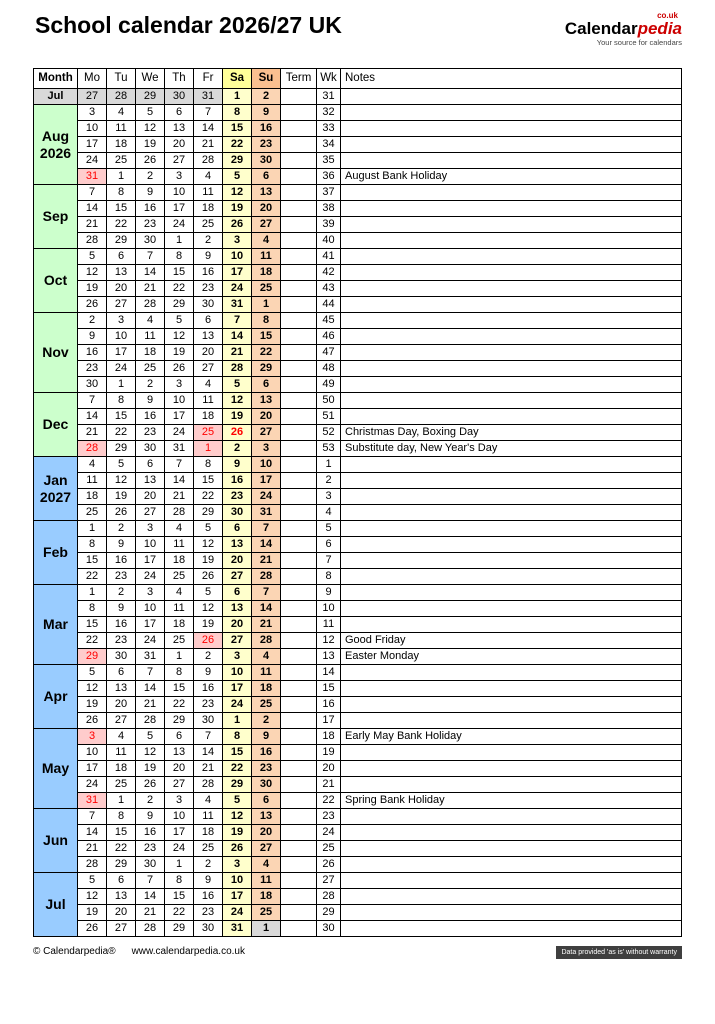 Image resolution: width=715 pixels, height=1024 pixels. What do you see at coordinates (357, 624) in the screenshot?
I see `week-row: Mar 1 2 3 4 5 6 7 9` at bounding box center [357, 624].